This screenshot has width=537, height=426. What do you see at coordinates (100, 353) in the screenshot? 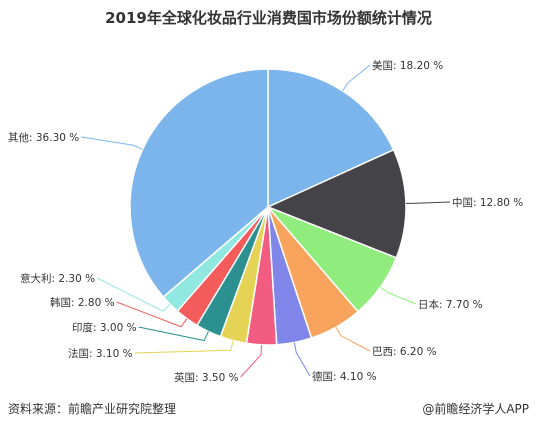
I see `slice-label-7: 法国: 3.10 %` at bounding box center [100, 353].